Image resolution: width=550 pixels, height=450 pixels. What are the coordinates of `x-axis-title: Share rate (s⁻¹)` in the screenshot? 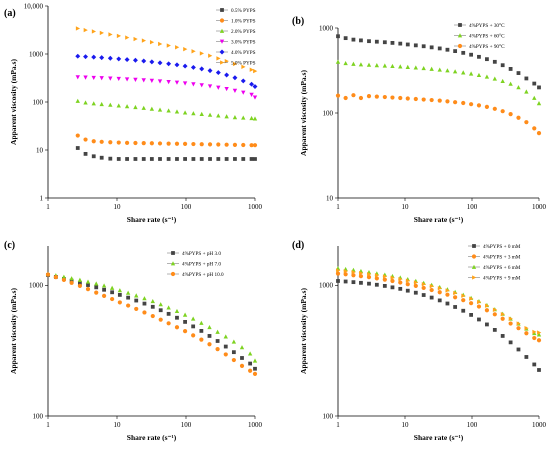 It's located at (439, 437).